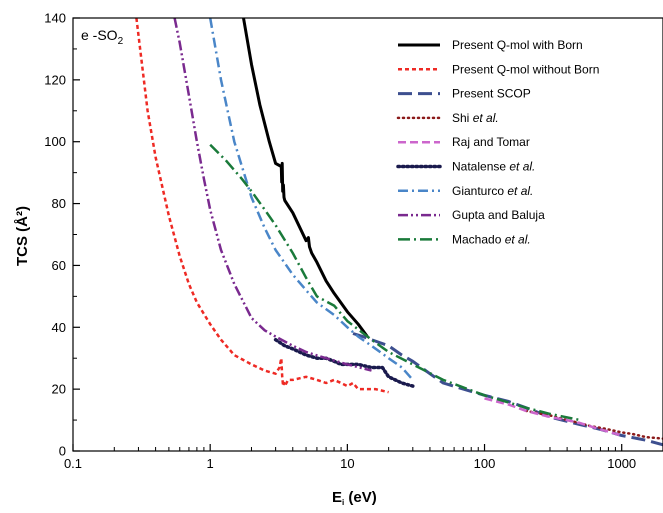 Image resolution: width=663 pixels, height=513 pixels. I want to click on y-tick-label: 100, so click(55, 141).